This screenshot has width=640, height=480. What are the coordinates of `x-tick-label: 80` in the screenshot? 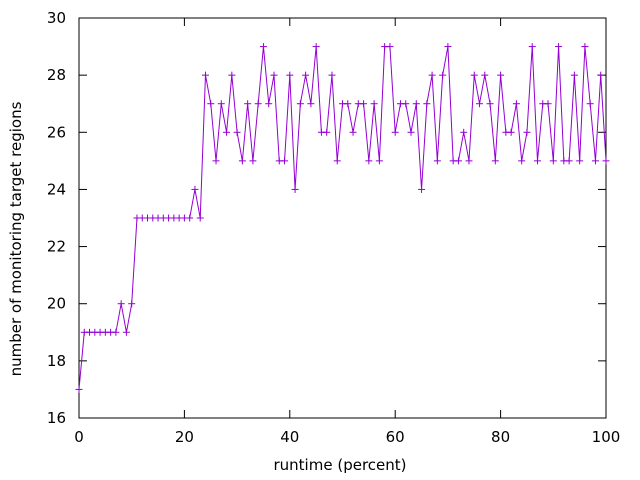 It's located at (500, 437).